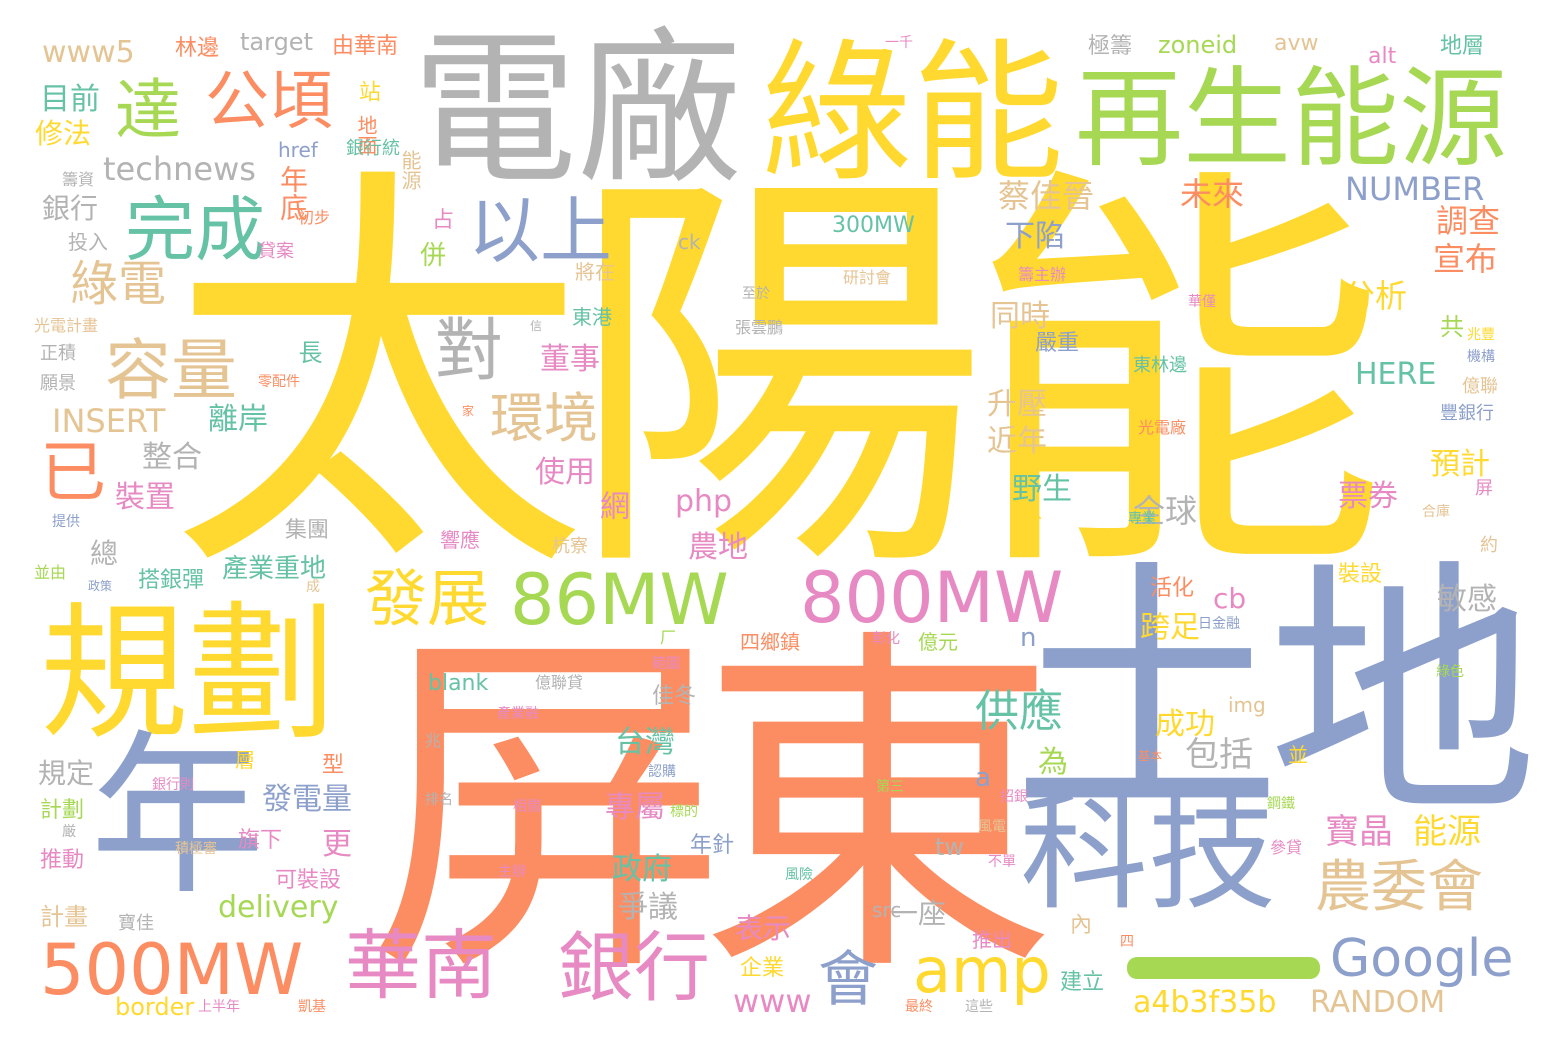 This screenshot has height=1052, width=1548. Describe the element at coordinates (867, 277) in the screenshot. I see `cloud-word: 研討會` at that location.